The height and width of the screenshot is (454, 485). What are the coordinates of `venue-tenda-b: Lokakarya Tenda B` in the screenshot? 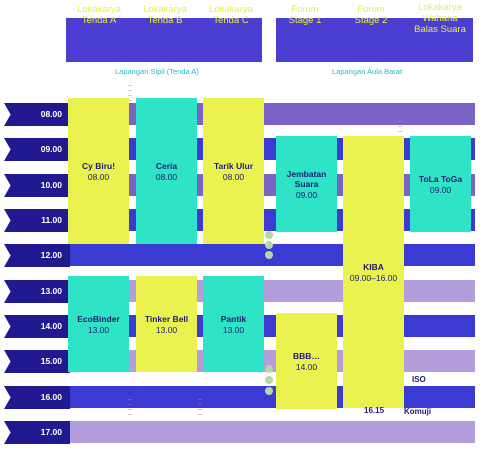 It's located at (165, 15).